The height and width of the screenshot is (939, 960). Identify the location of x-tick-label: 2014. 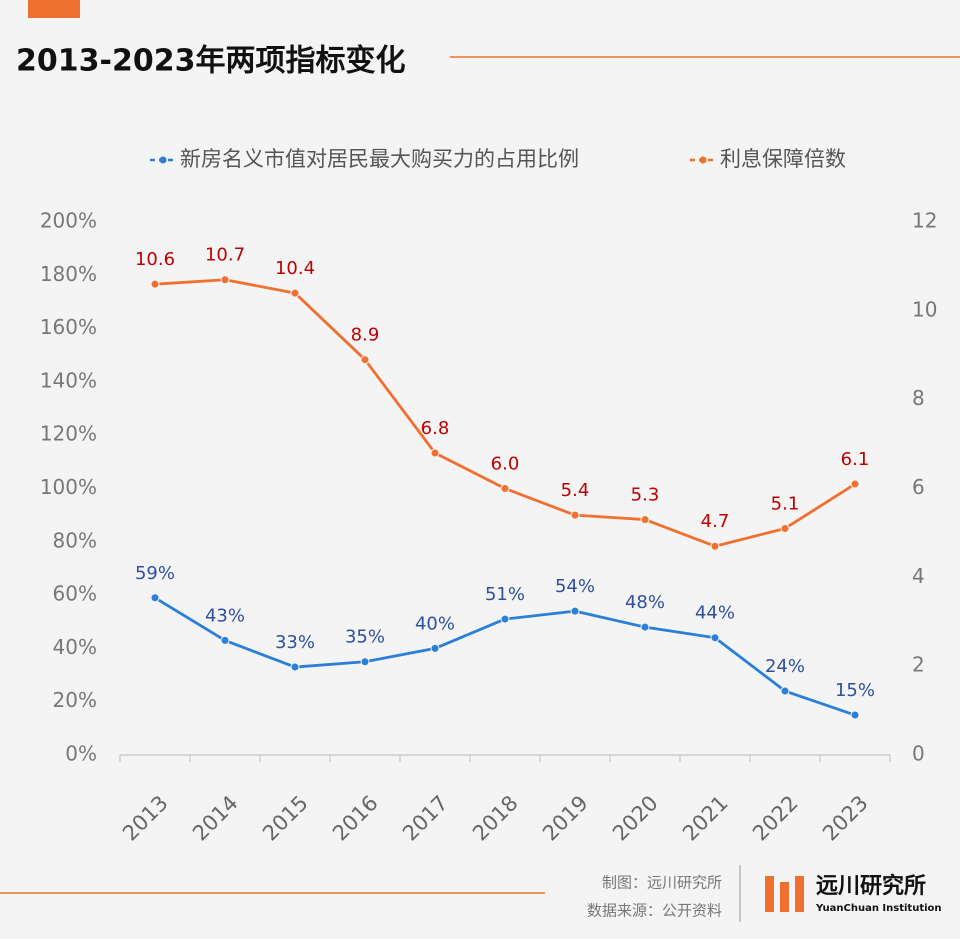
(215, 818).